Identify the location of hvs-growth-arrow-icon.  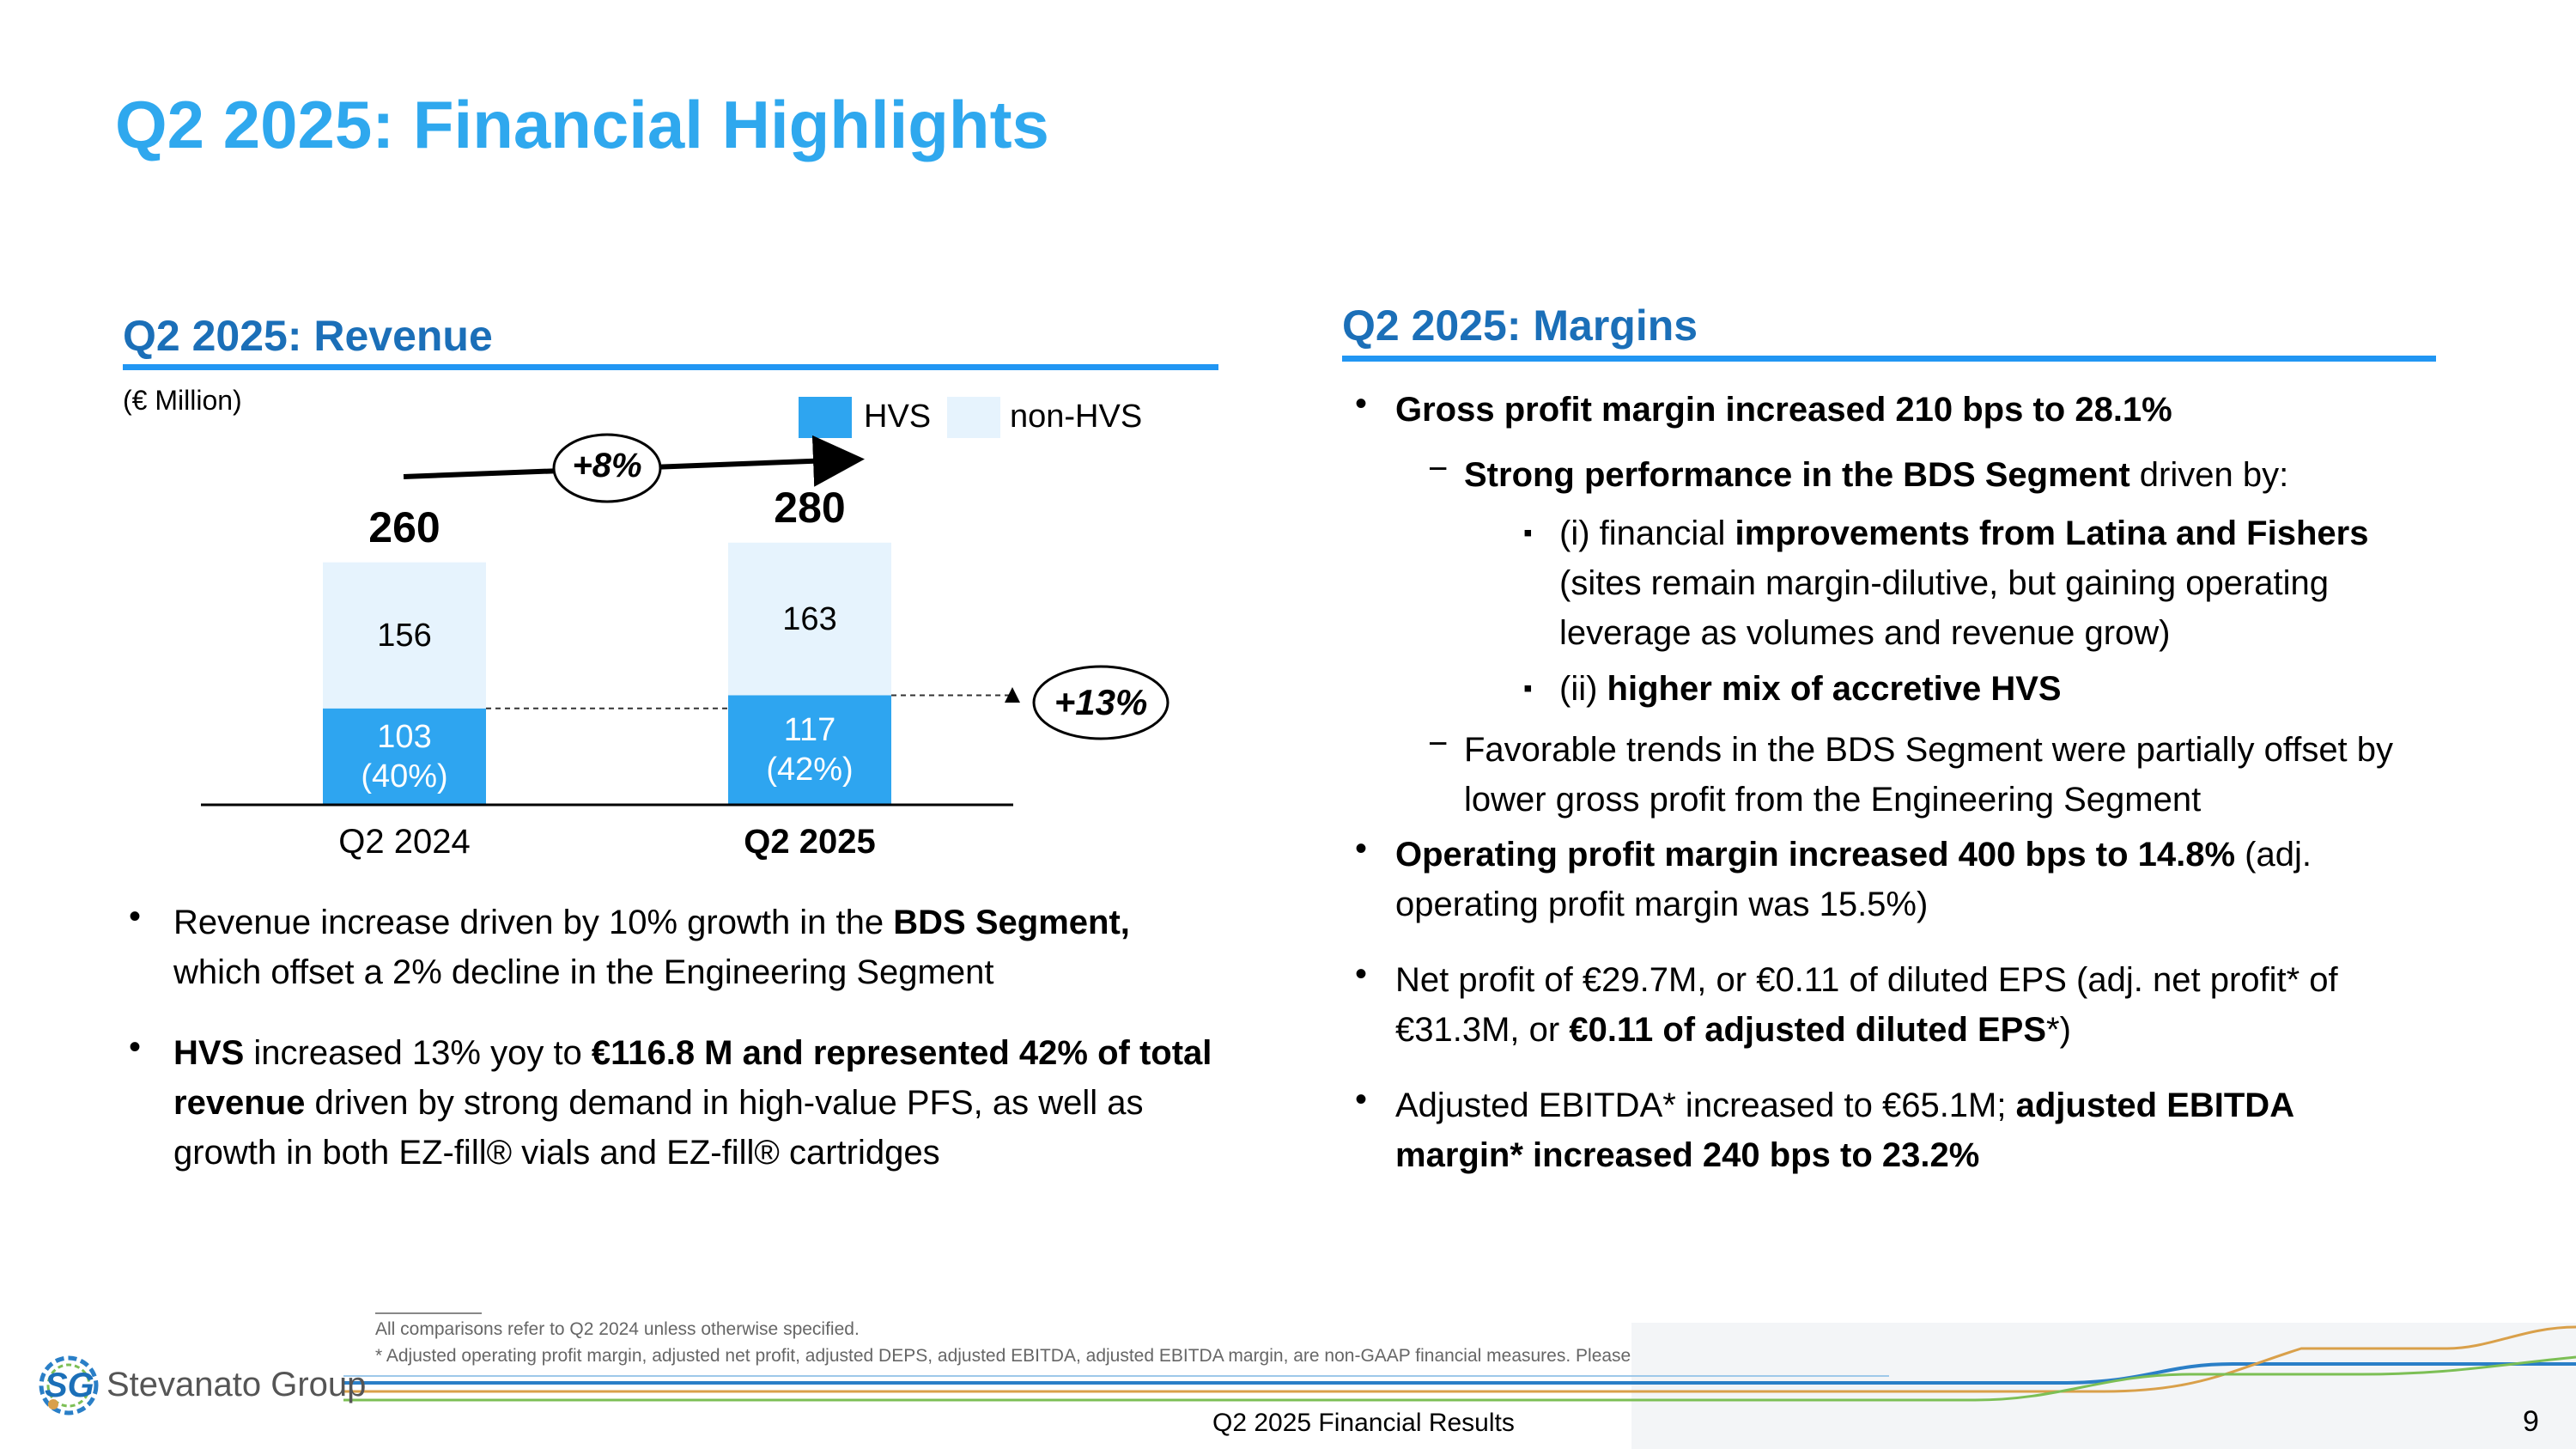
(1013, 695).